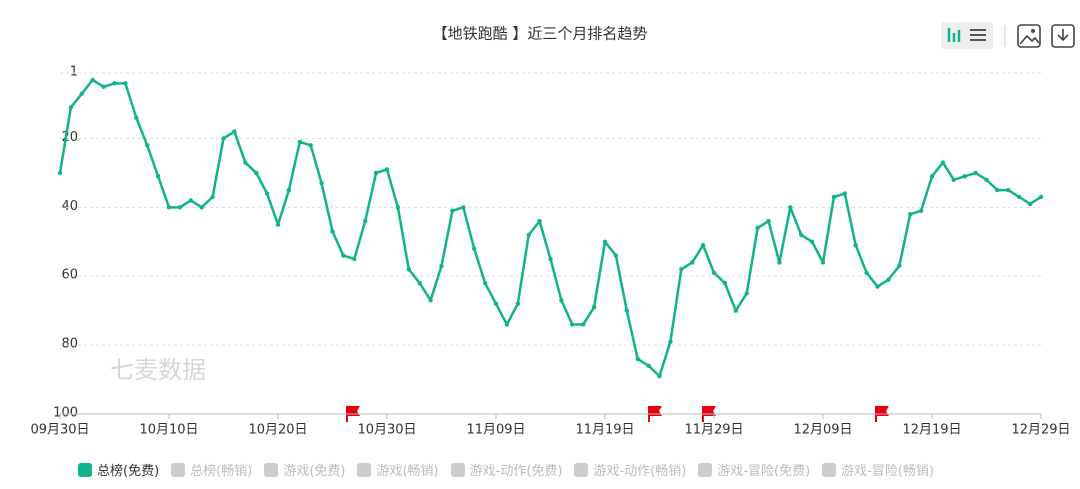 The image size is (1080, 489). I want to click on x-tick-label: 12月09日, so click(822, 430).